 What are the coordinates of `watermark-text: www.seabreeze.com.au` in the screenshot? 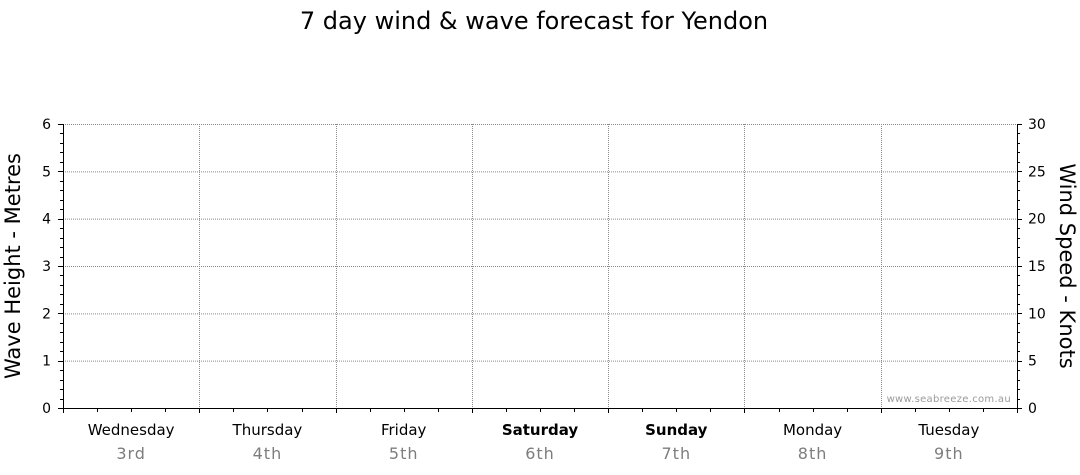 It's located at (949, 399).